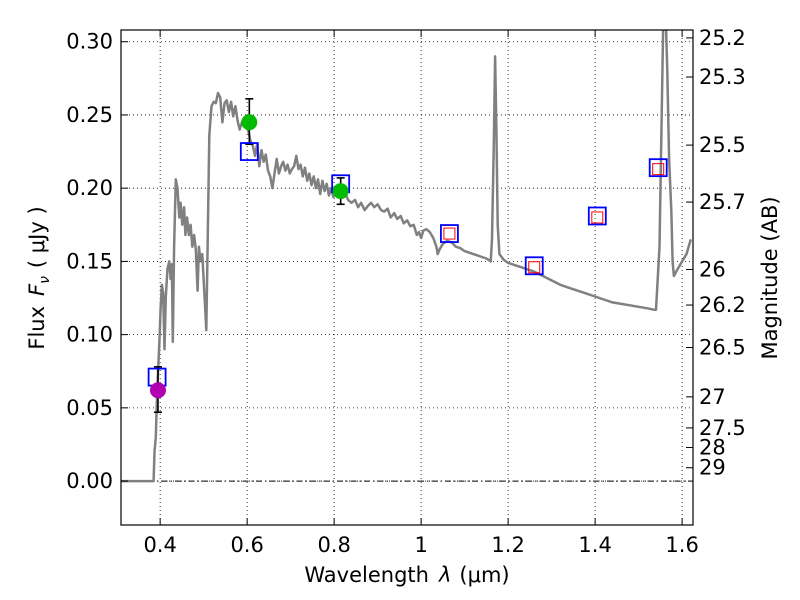 Image resolution: width=800 pixels, height=600 pixels. Describe the element at coordinates (722, 38) in the screenshot. I see `mag-tick-label: 25.2` at that location.